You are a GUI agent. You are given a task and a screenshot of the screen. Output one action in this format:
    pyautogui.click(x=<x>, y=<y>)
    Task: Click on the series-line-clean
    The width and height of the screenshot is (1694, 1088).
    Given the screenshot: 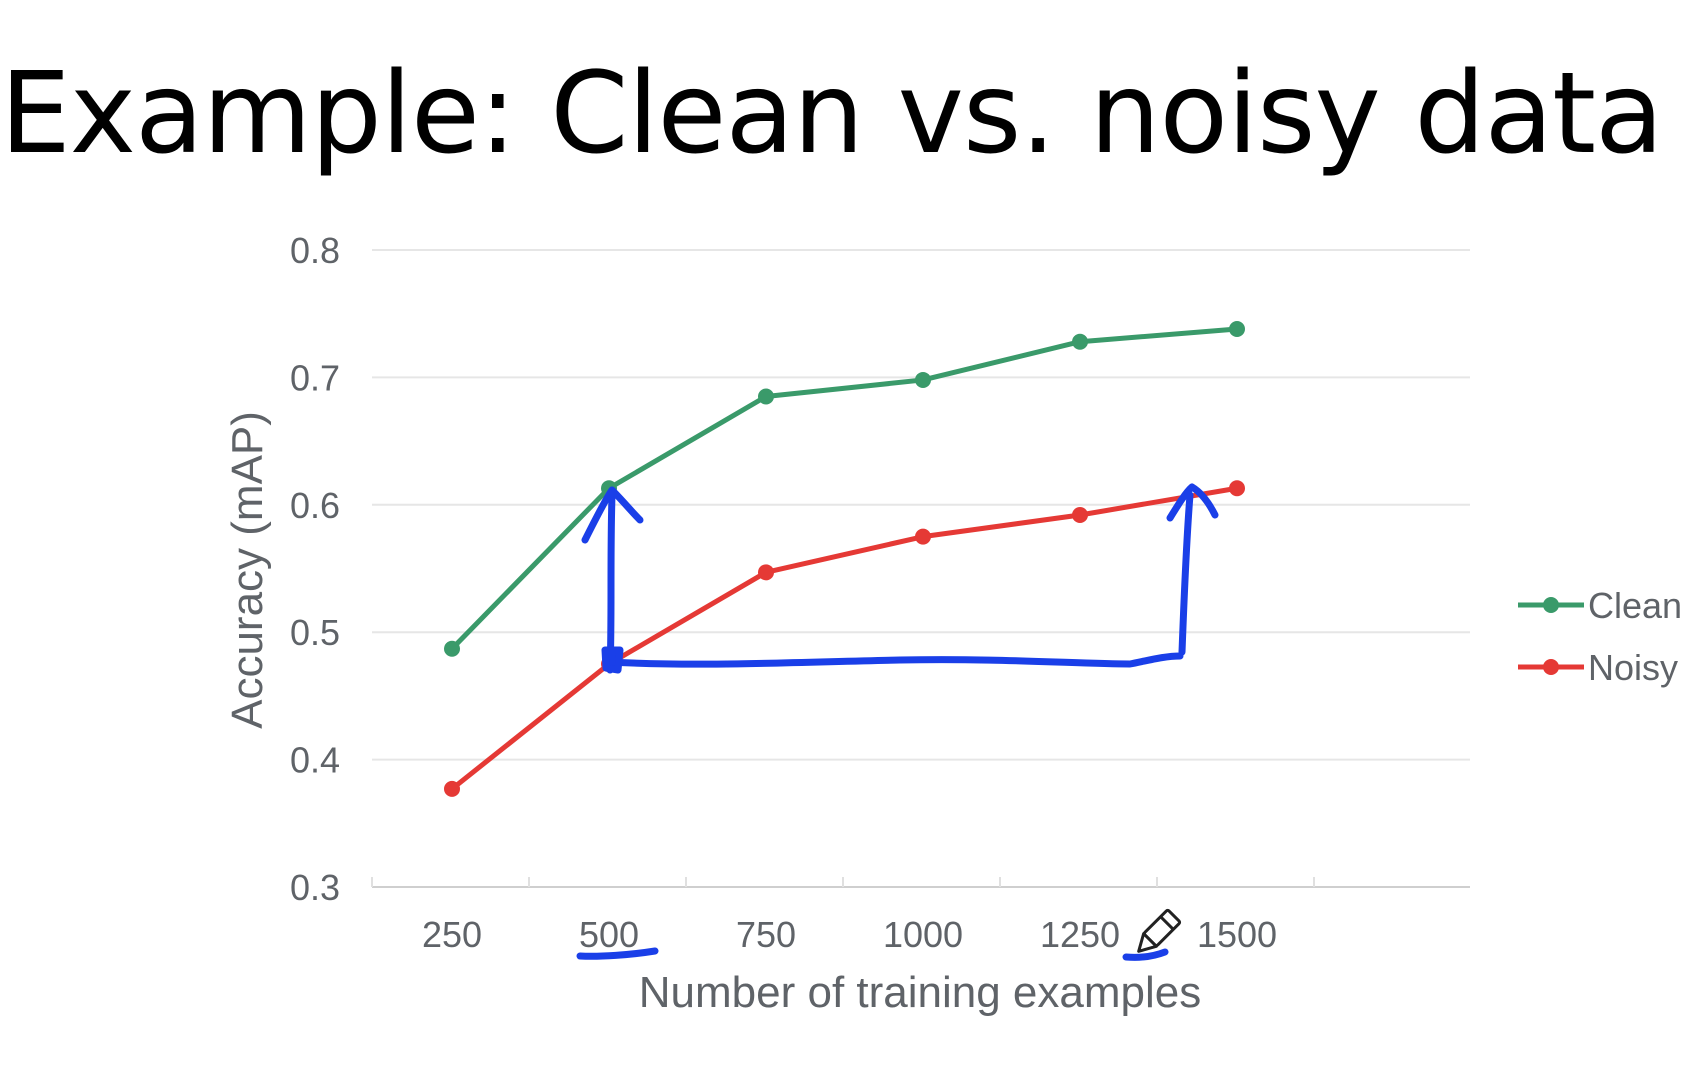 What is the action you would take?
    pyautogui.click(x=844, y=489)
    